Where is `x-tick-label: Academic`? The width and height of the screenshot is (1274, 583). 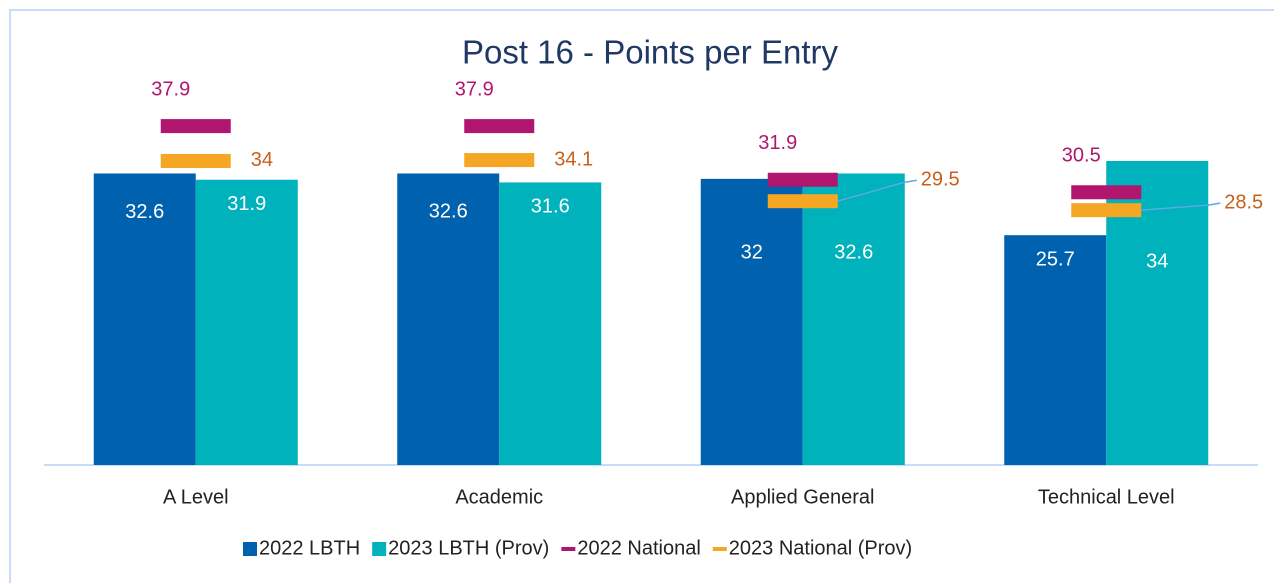 x-tick-label: Academic is located at coordinates (499, 497).